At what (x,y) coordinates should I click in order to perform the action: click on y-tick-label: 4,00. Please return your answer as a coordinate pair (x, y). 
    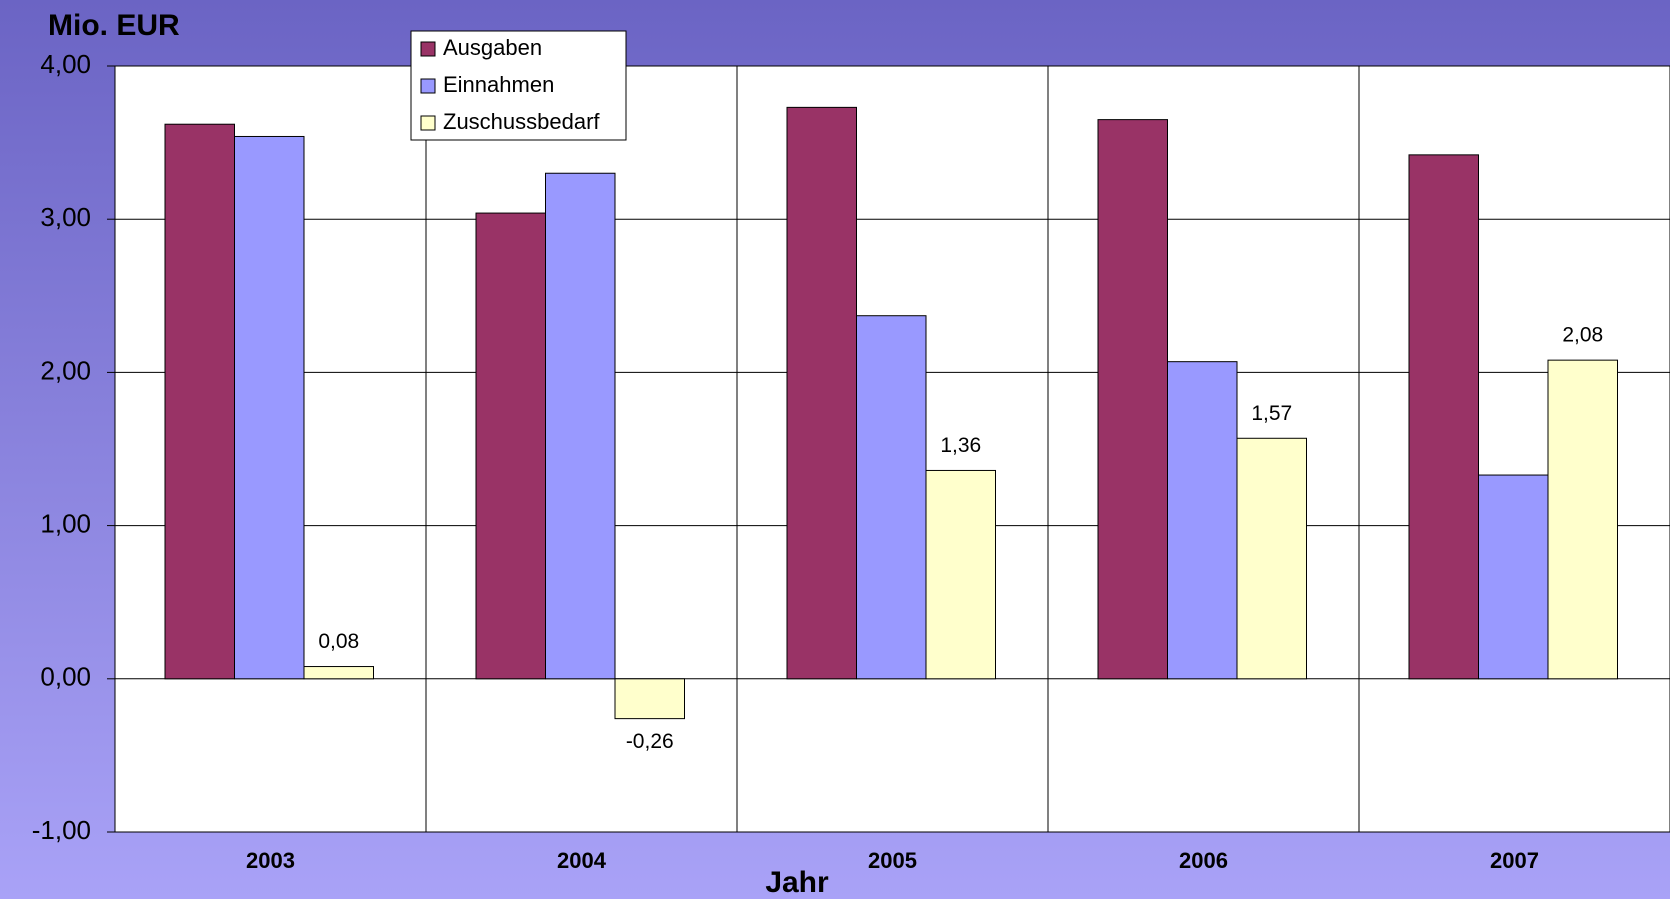
    Looking at the image, I should click on (65, 64).